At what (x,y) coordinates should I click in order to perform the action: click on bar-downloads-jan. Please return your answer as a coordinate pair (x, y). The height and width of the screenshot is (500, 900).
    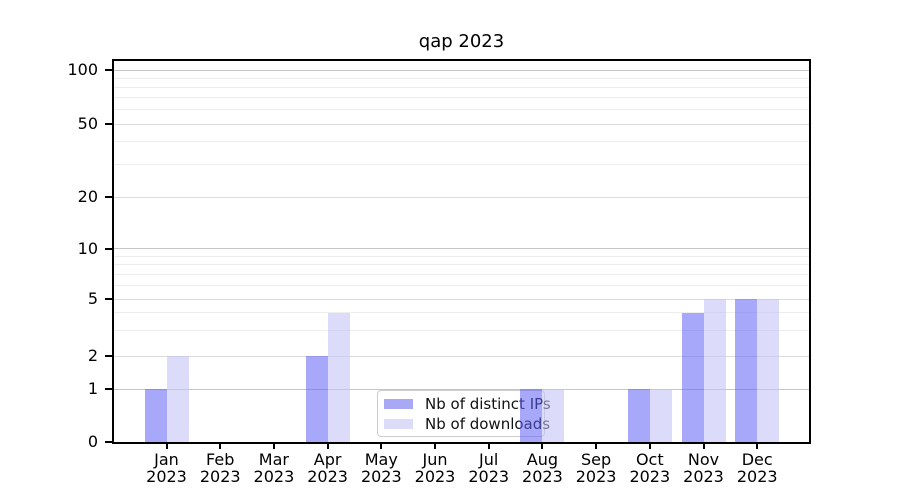
    Looking at the image, I should click on (177, 399).